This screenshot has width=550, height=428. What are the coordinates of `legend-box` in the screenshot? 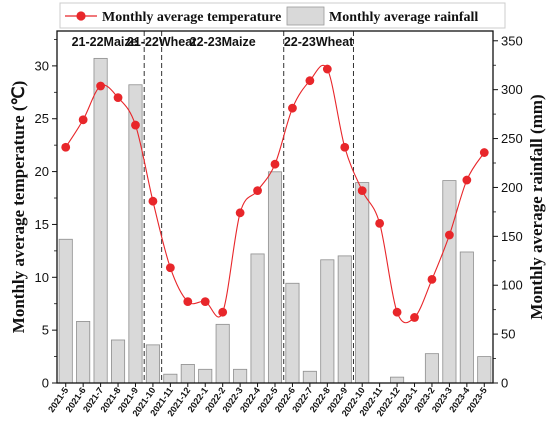 It's located at (282, 15).